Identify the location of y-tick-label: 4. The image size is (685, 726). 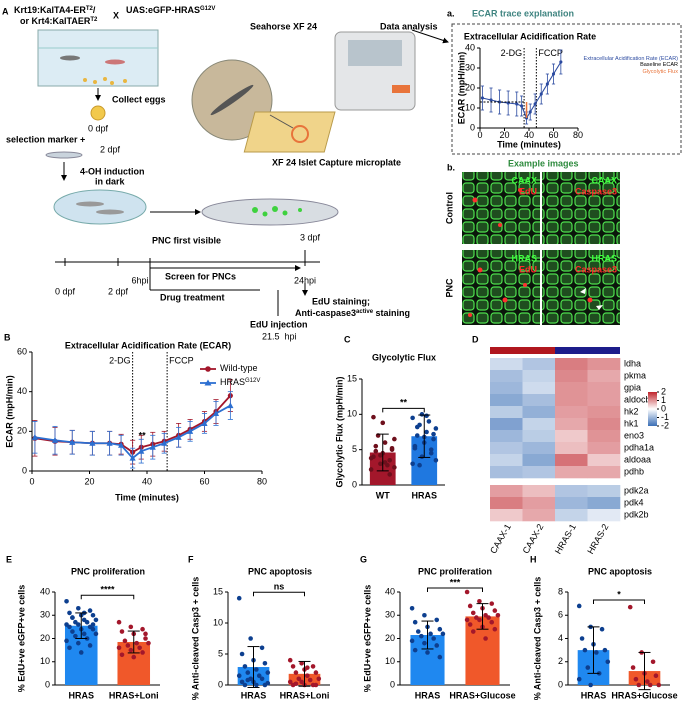
(560, 638).